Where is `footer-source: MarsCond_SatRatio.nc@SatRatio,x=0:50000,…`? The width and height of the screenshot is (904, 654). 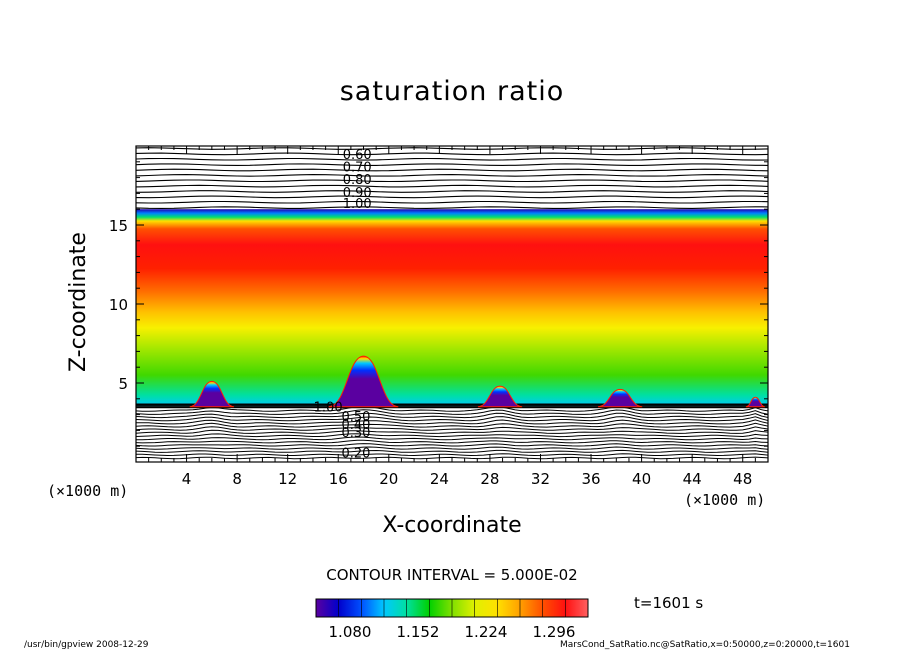
footer-source: MarsCond_SatRatio.nc@SatRatio,x=0:50000,… is located at coordinates (705, 645).